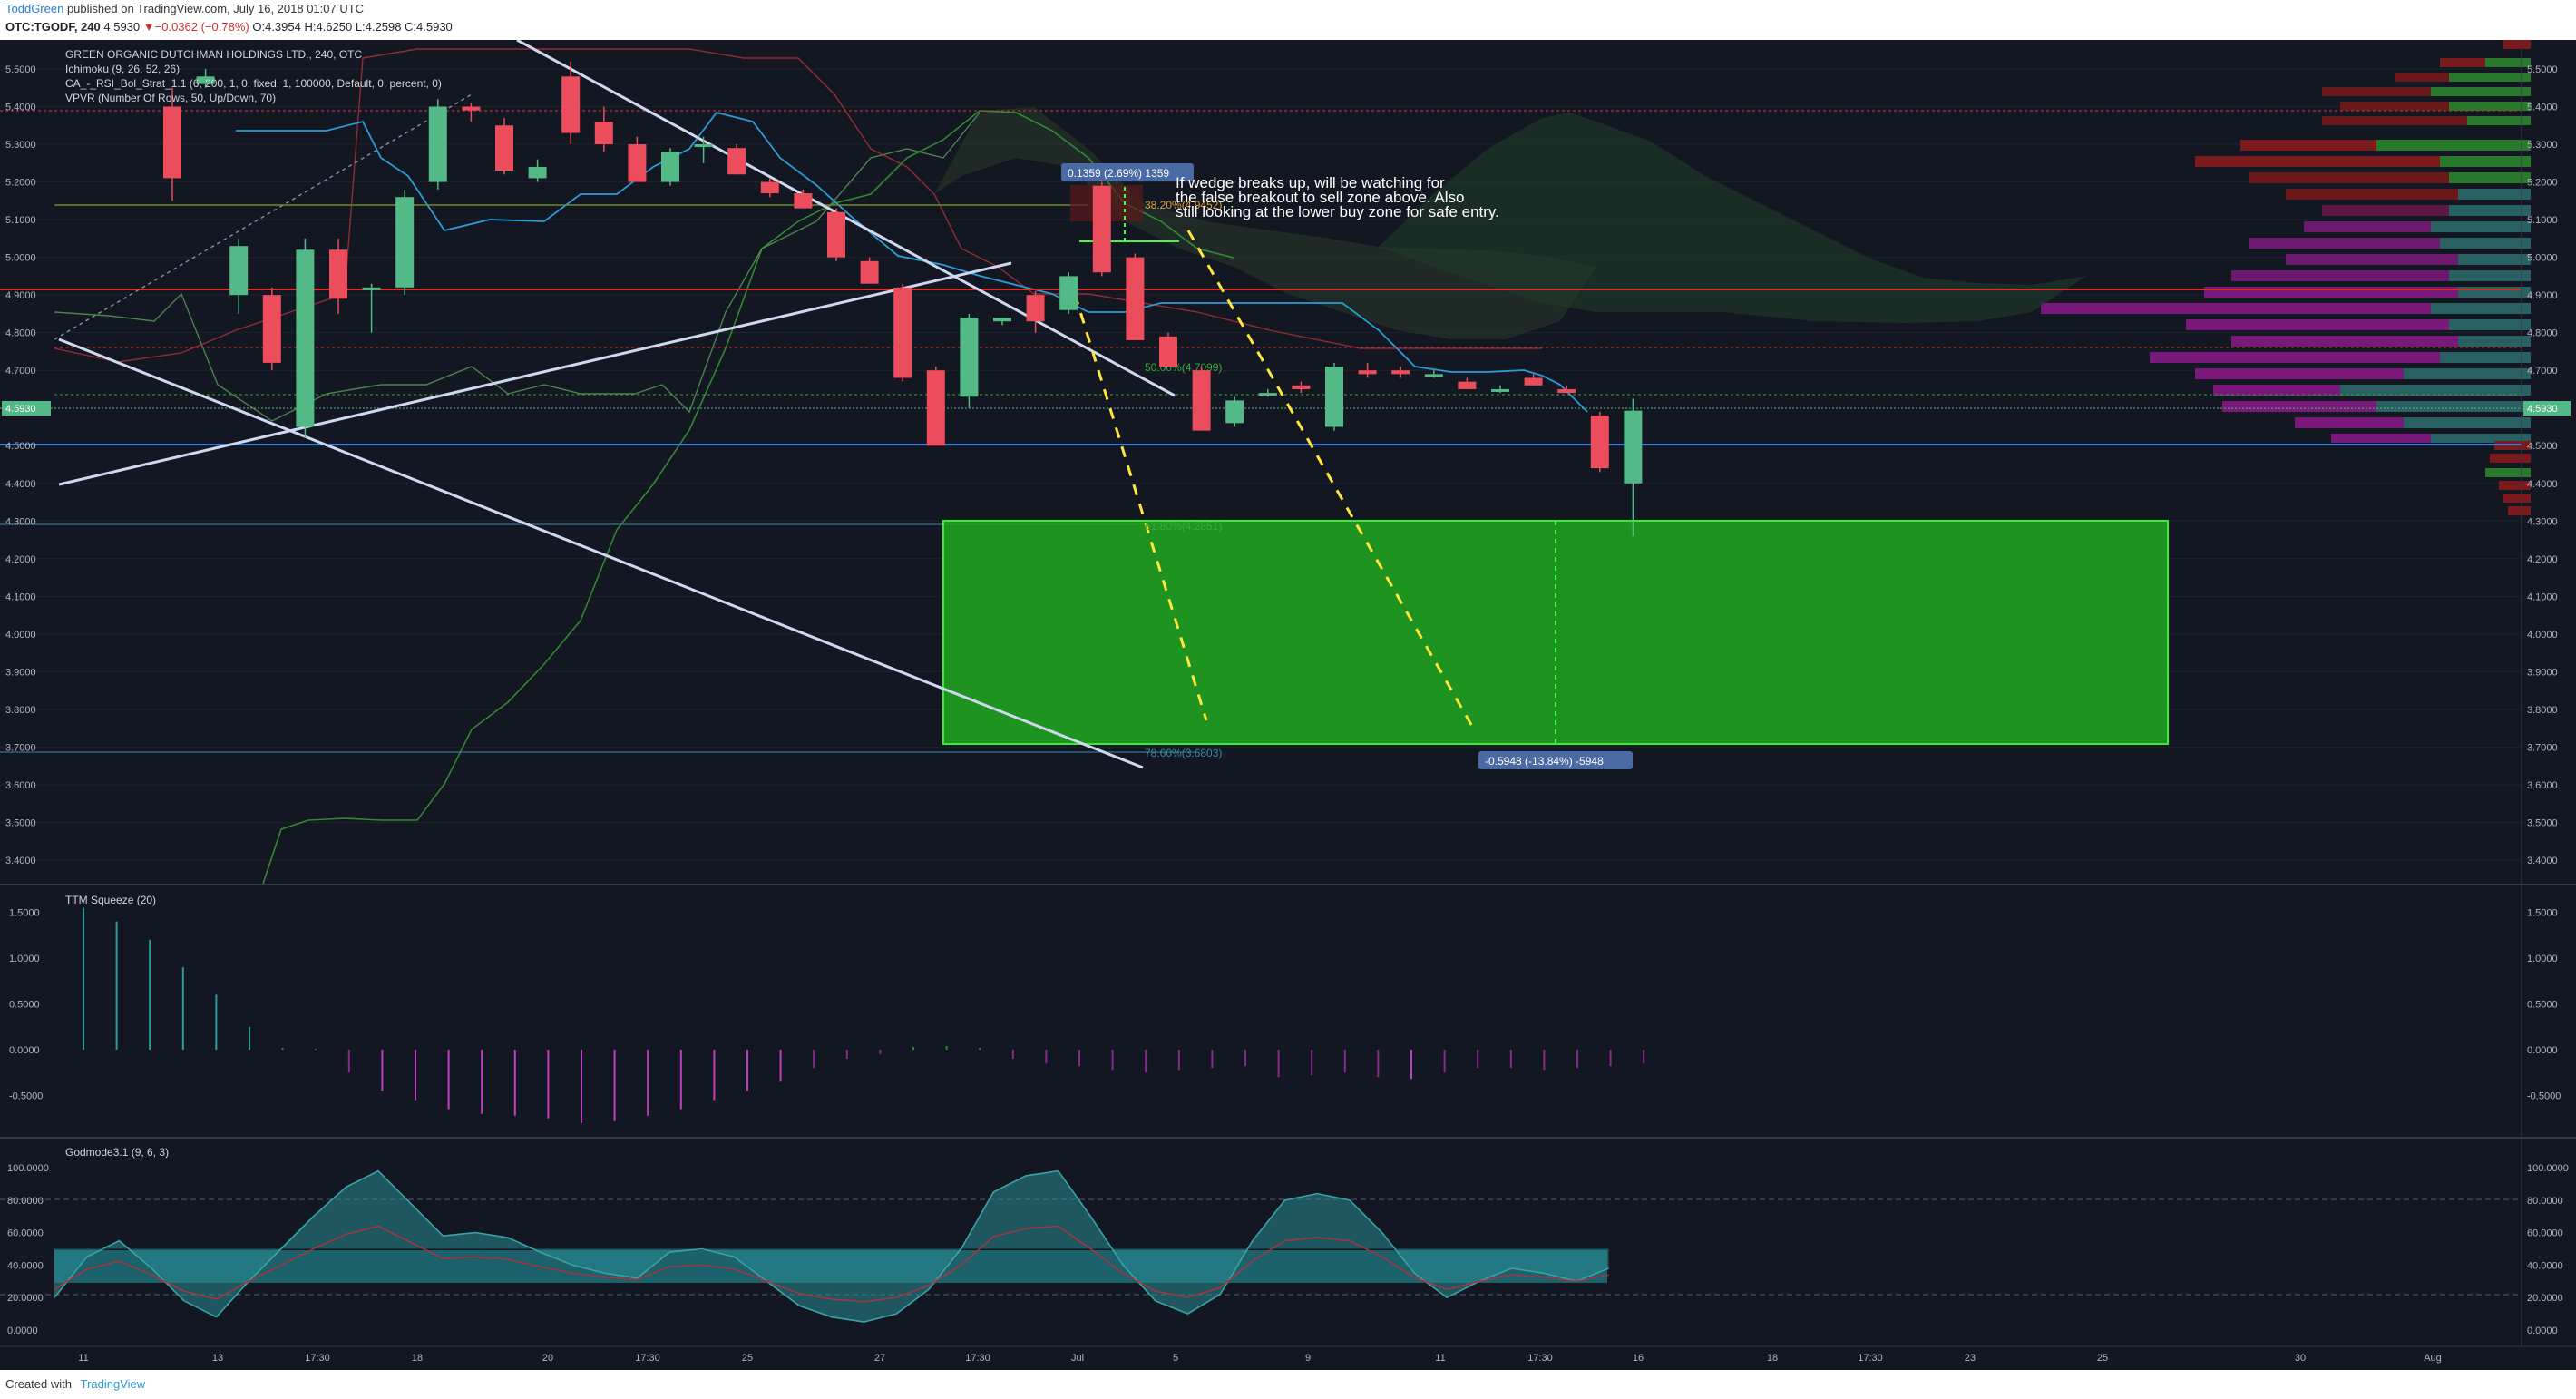 The height and width of the screenshot is (1399, 2576). What do you see at coordinates (831, 1264) in the screenshot?
I see `godmode-signal-line` at bounding box center [831, 1264].